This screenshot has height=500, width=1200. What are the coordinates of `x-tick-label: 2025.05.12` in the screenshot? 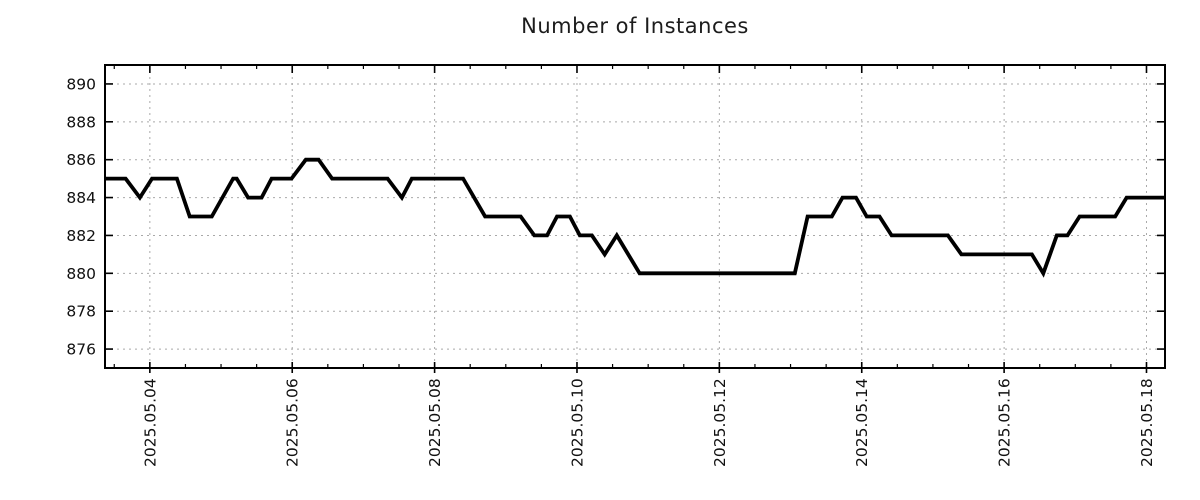 It's located at (720, 422).